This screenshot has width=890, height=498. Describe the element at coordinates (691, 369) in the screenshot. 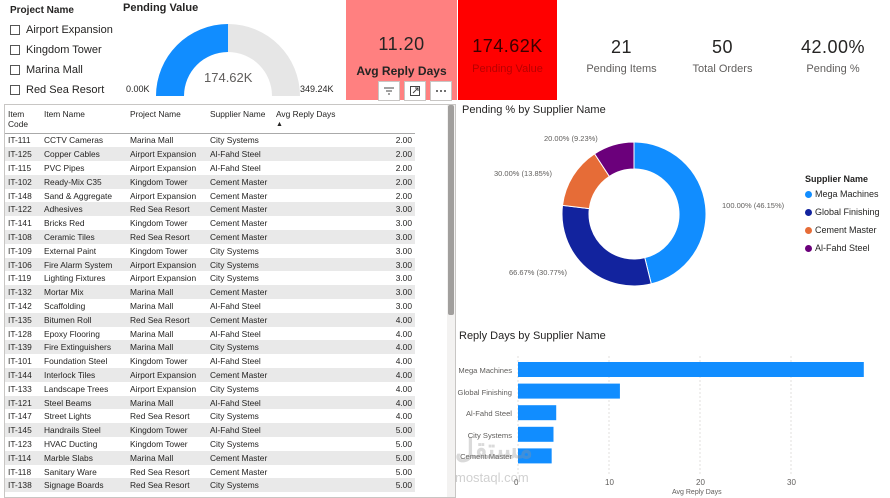

I see `bar-mega-machines` at that location.